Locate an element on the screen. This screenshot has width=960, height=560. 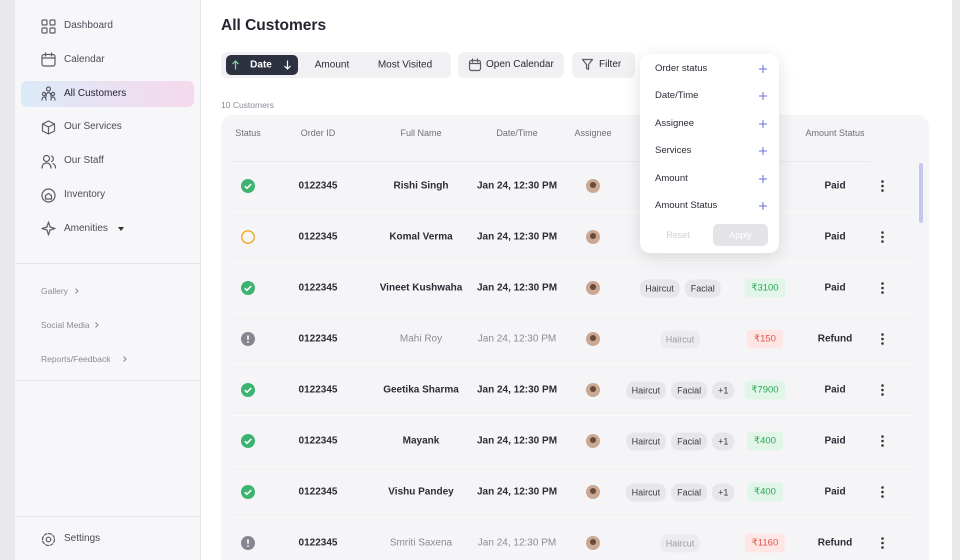
nav-item: Amenities is located at coordinates (86, 228).